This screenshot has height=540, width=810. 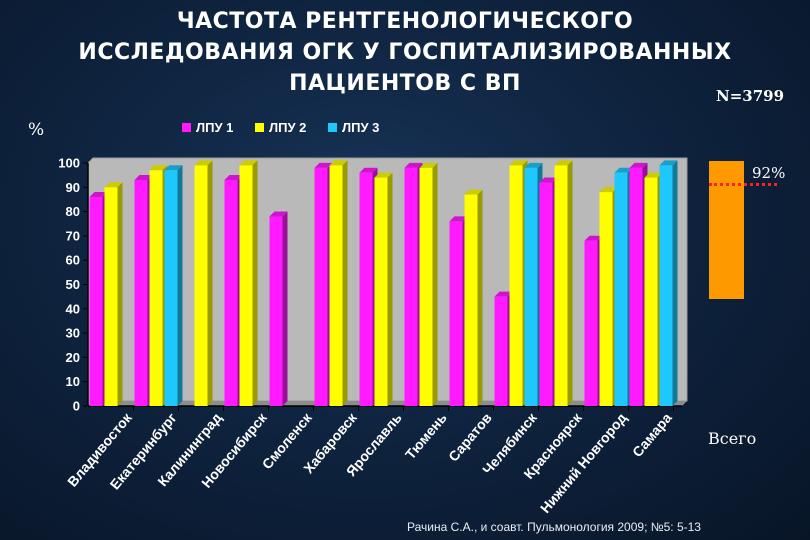 What do you see at coordinates (214, 127) in the screenshot?
I see `legend-label-1: ЛПУ 1` at bounding box center [214, 127].